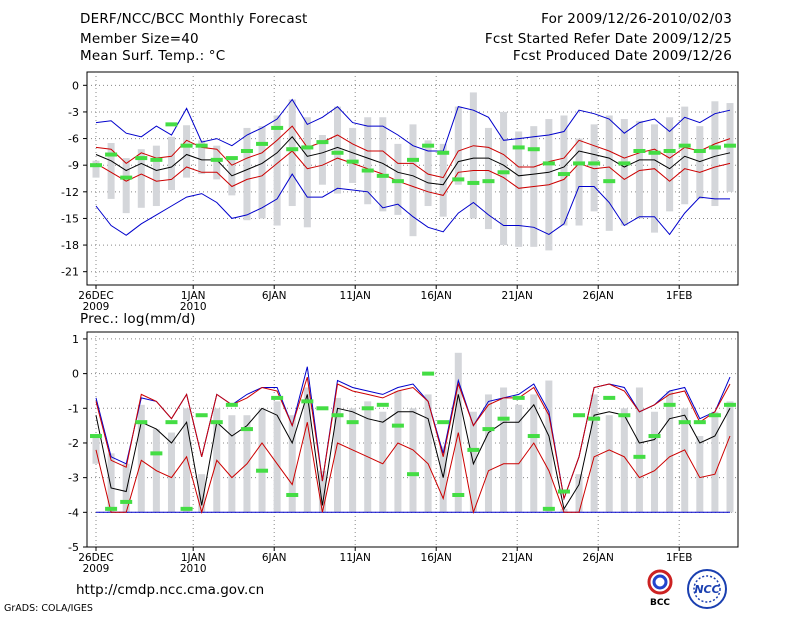 This screenshot has width=800, height=618. I want to click on panel1-std-lower-line, so click(413, 173).